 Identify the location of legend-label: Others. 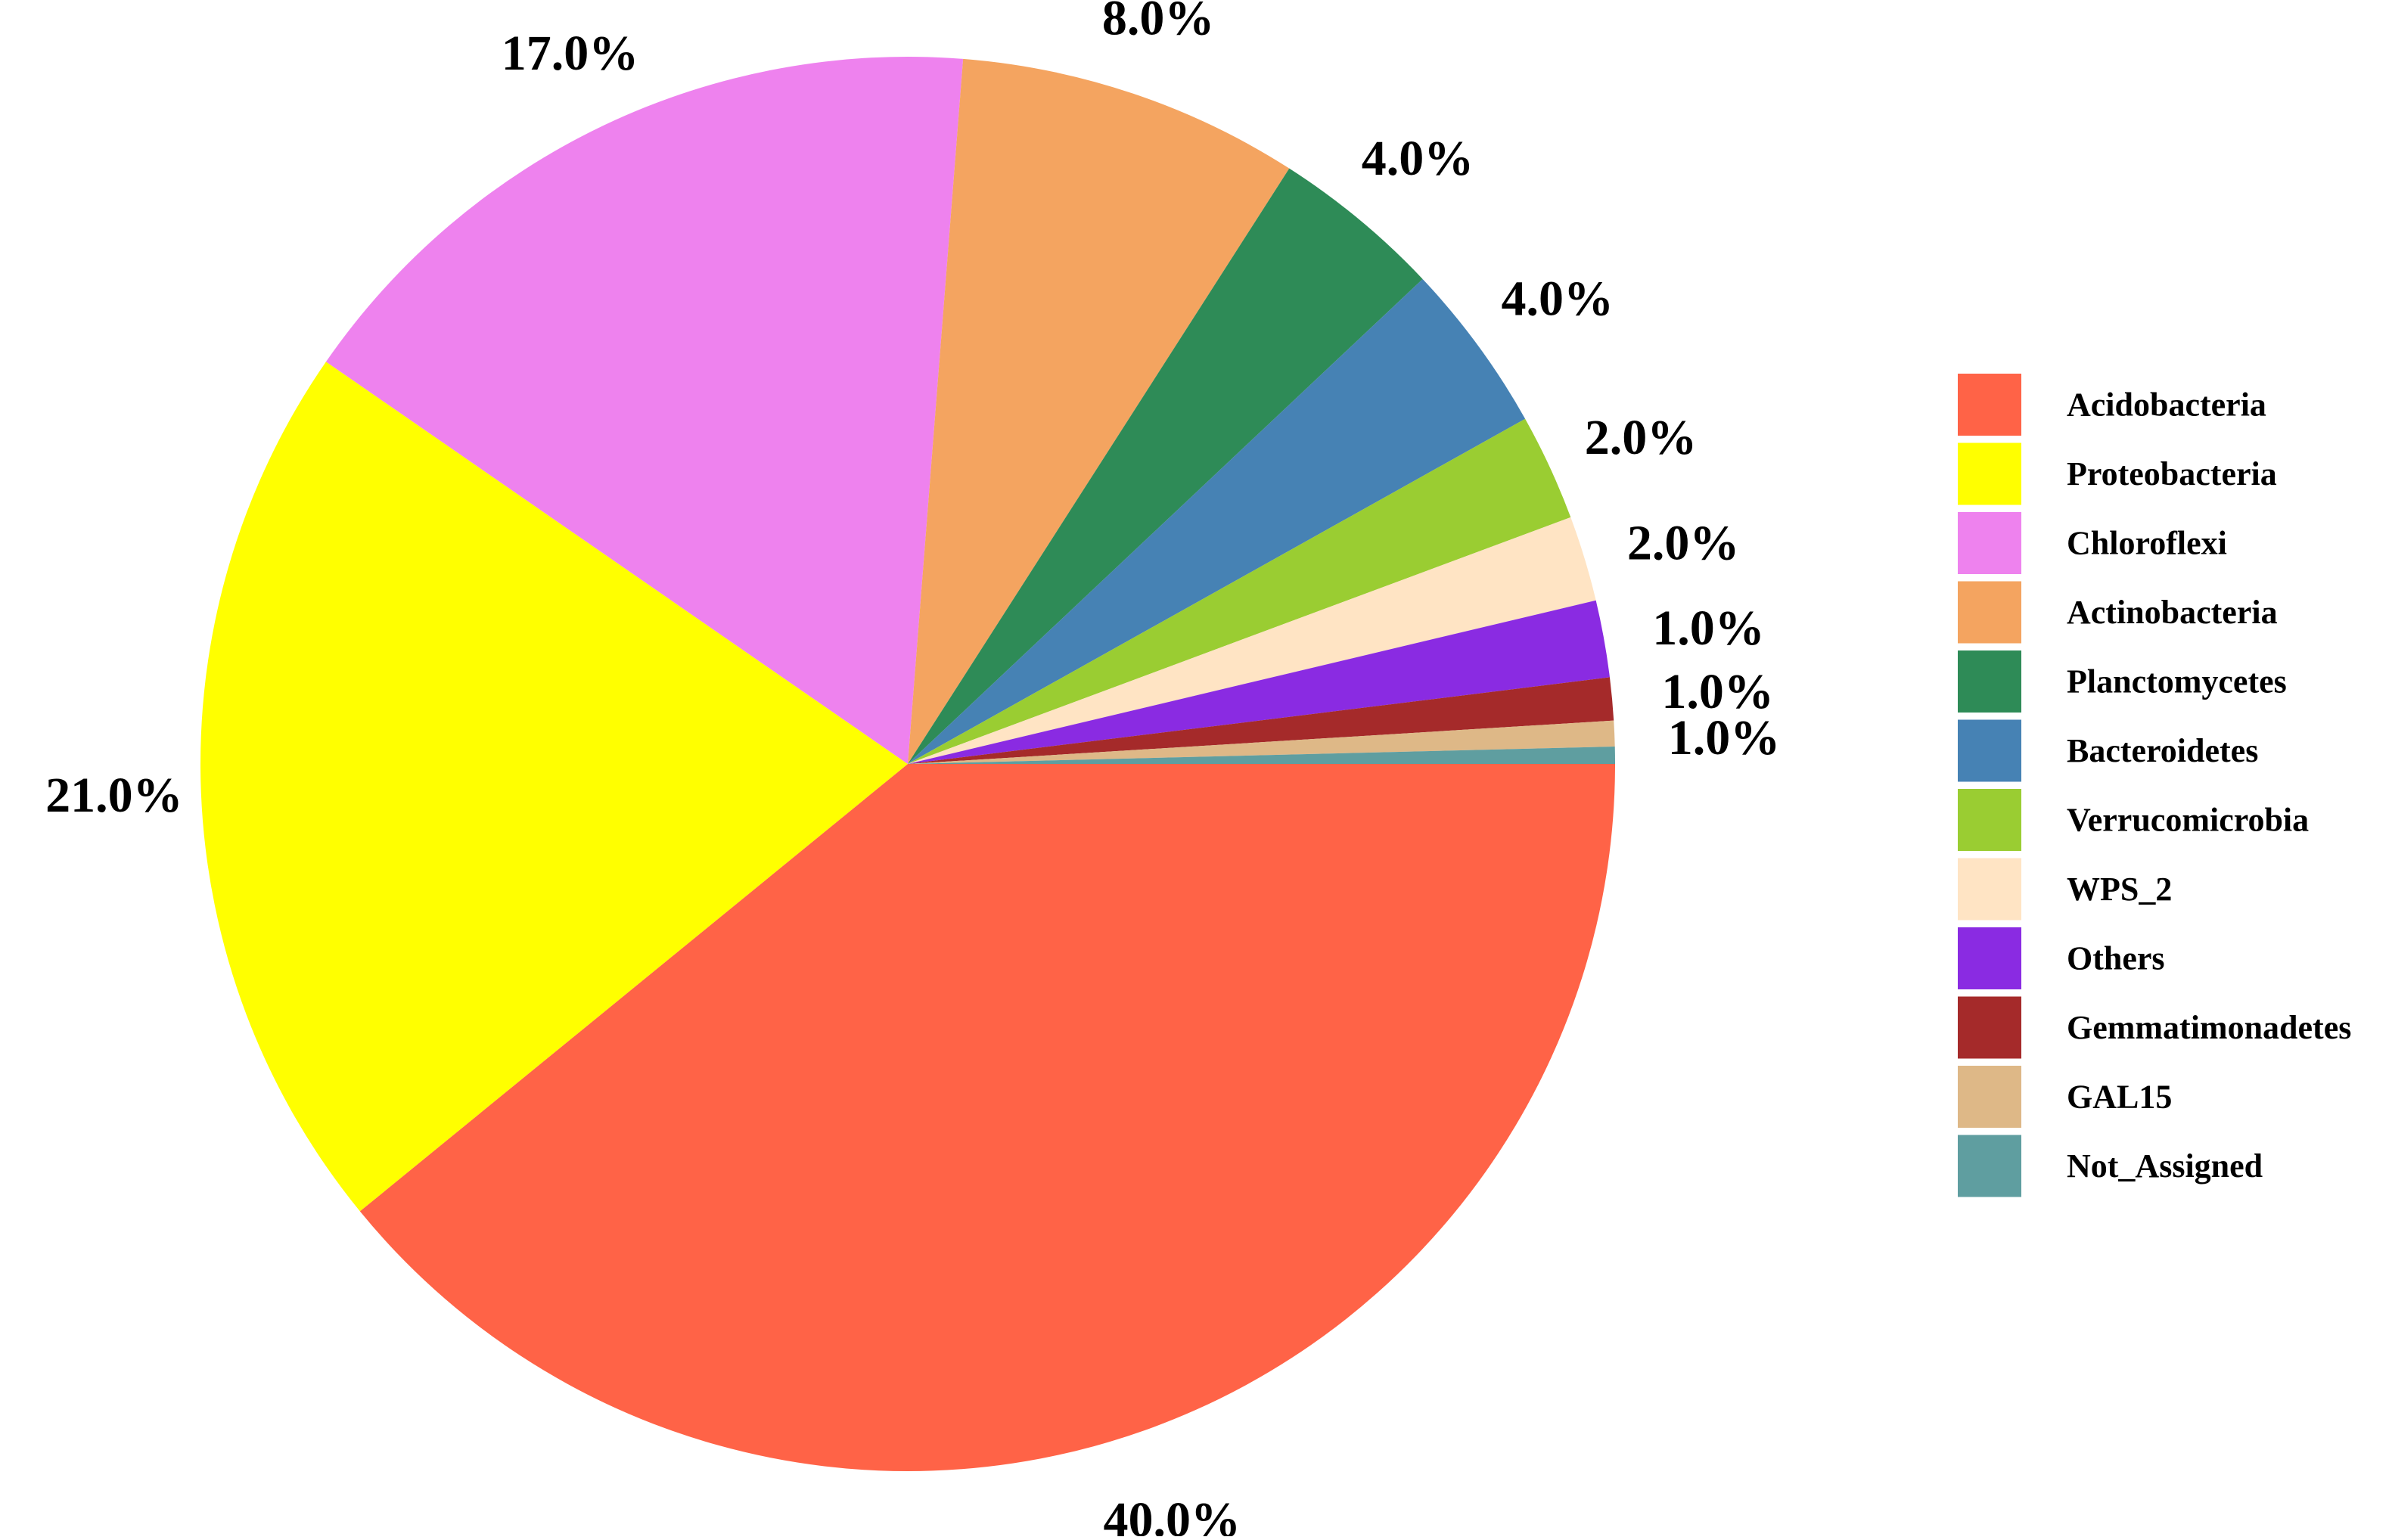
(2116, 959).